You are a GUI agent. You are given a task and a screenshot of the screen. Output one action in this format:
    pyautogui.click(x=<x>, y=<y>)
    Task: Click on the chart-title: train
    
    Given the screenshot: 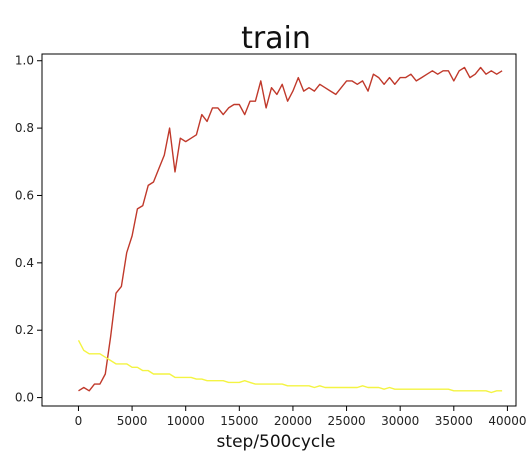 What is the action you would take?
    pyautogui.click(x=276, y=38)
    